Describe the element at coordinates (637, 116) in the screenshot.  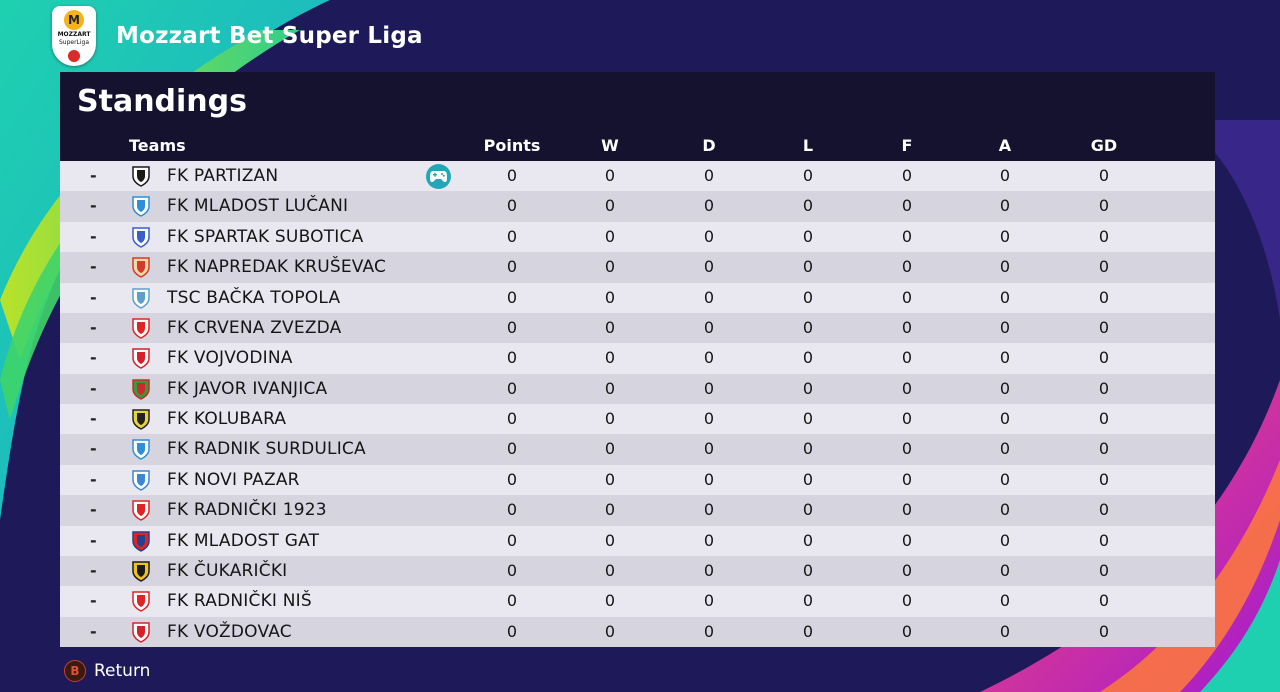
I see `panel-header: Standings Teams Points W D L F A GD` at that location.